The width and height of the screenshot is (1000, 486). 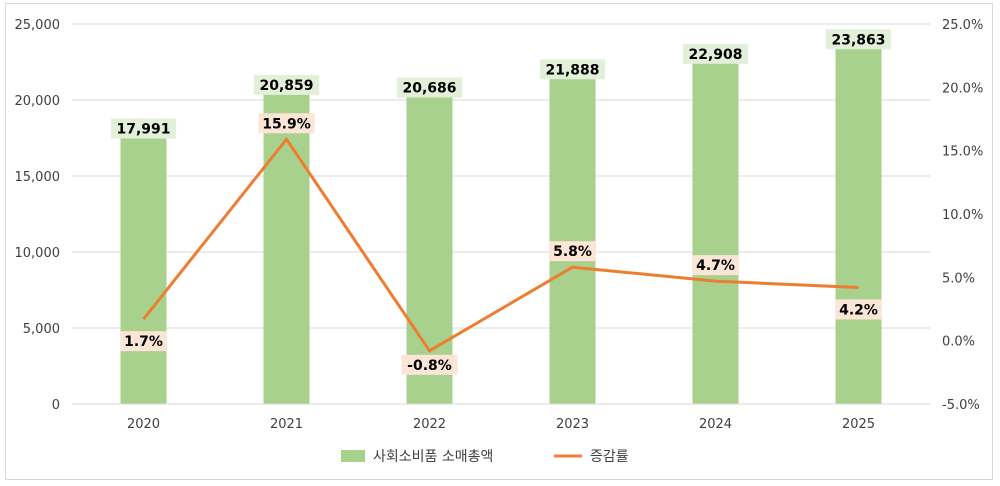 I want to click on left-axis-tick-label: 15,000, so click(x=38, y=177).